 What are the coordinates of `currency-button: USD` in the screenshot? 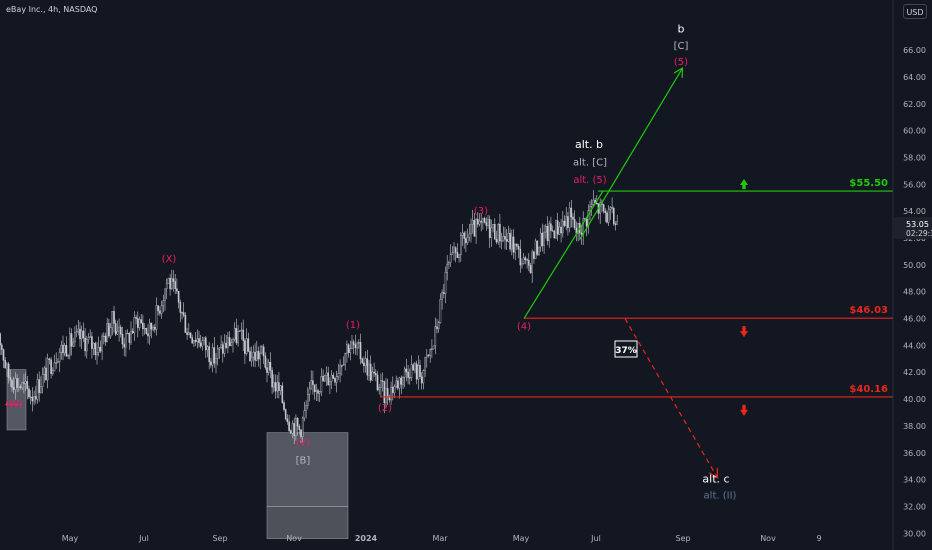 It's located at (915, 11).